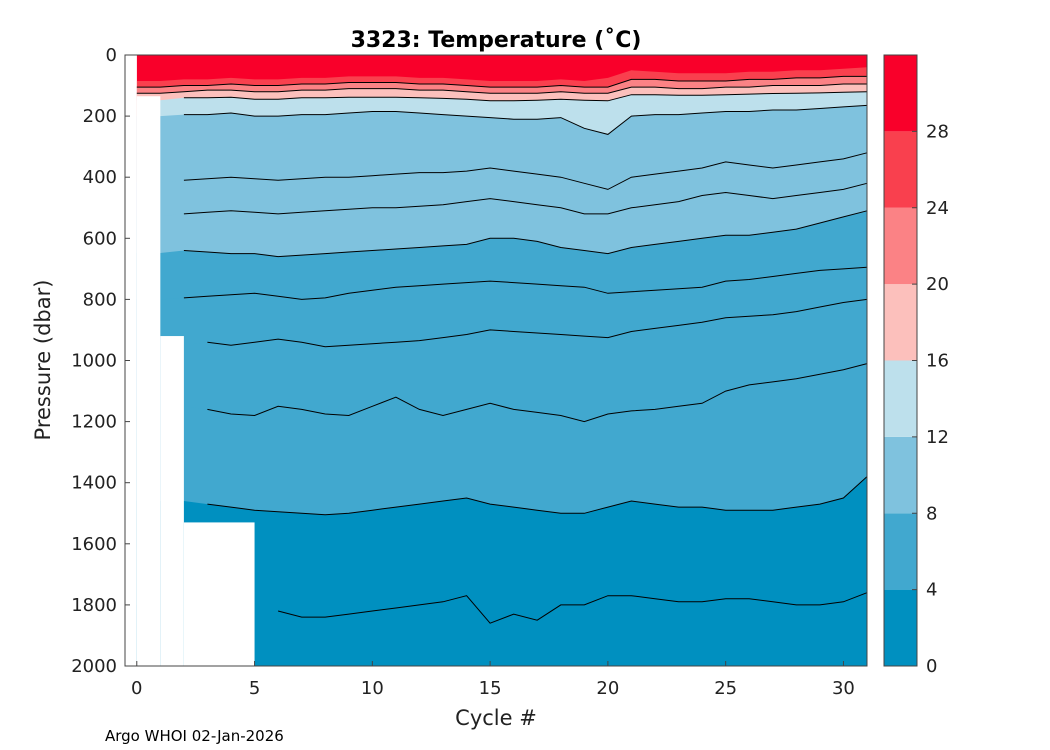  What do you see at coordinates (931, 666) in the screenshot?
I see `colorbar-tick-label: 0` at bounding box center [931, 666].